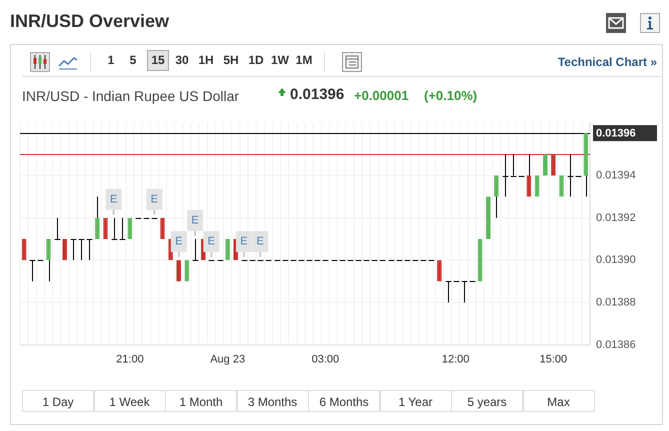 This screenshot has height=431, width=669. I want to click on text: 1H, so click(206, 60).